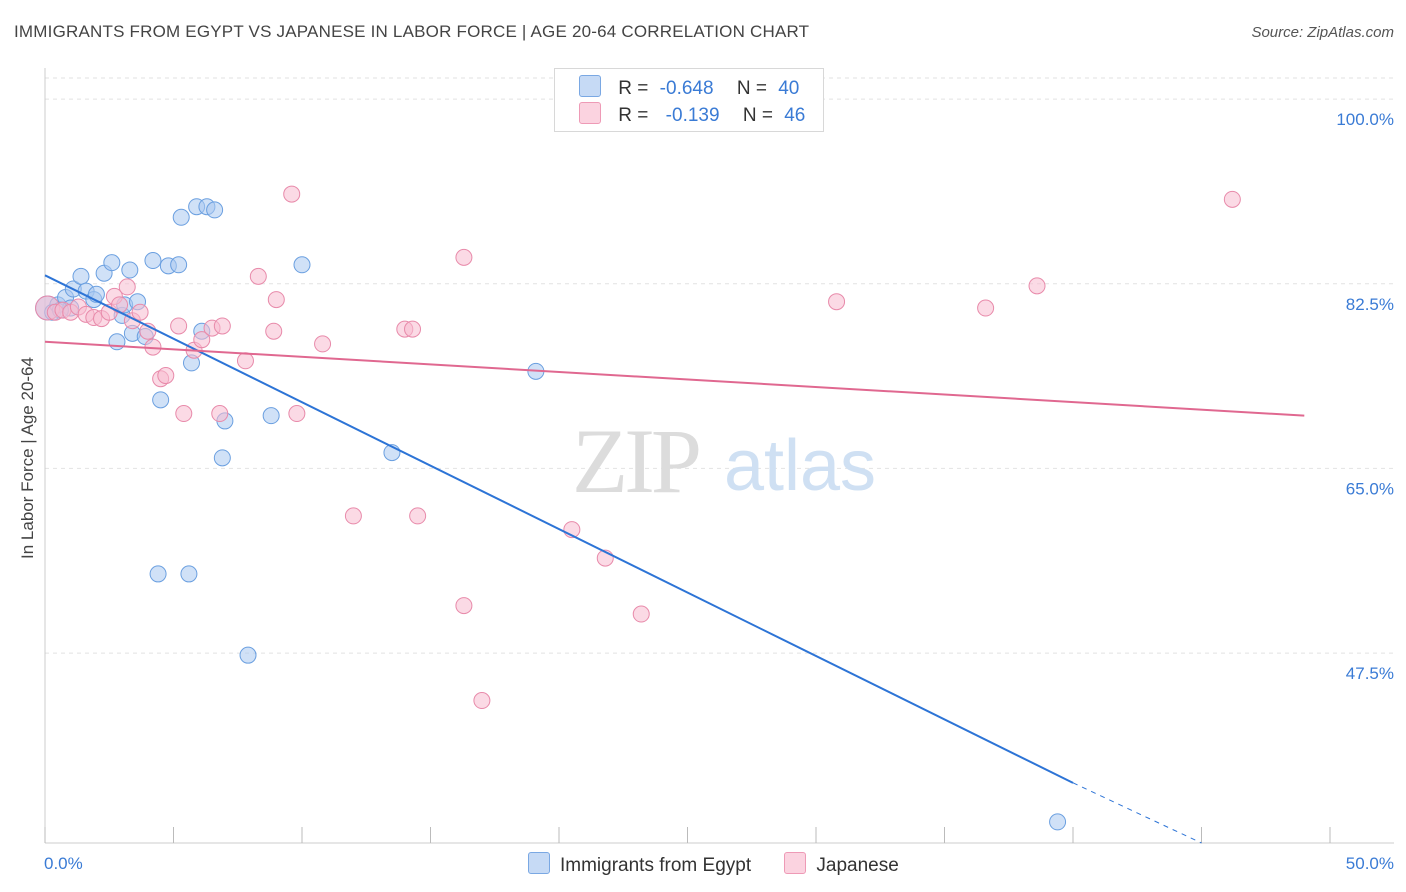  What do you see at coordinates (789, 88) in the screenshot?
I see `egypt-n-value: 40` at bounding box center [789, 88].